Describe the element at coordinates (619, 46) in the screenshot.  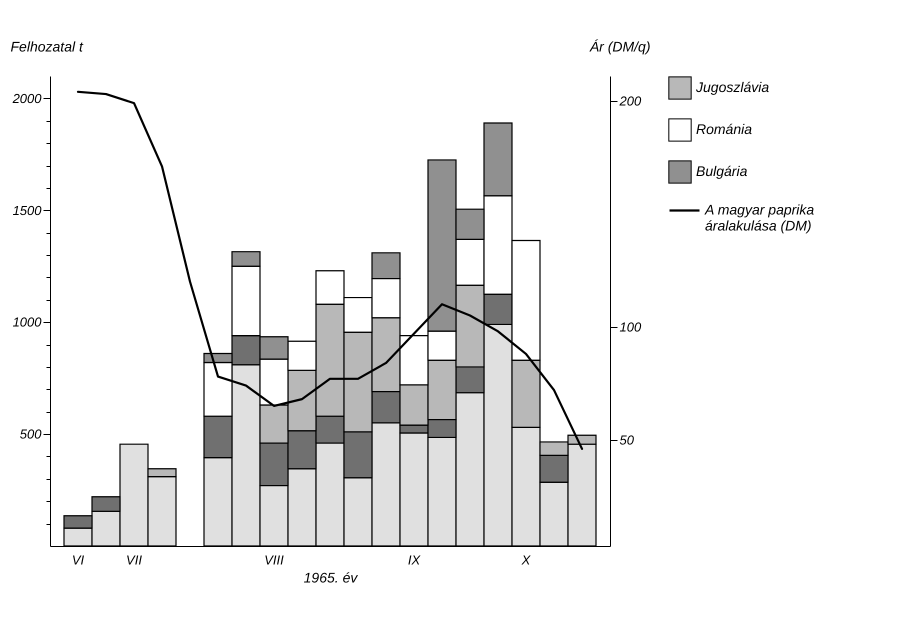
I see `y2-axis-title: Ár (DM/q)` at that location.